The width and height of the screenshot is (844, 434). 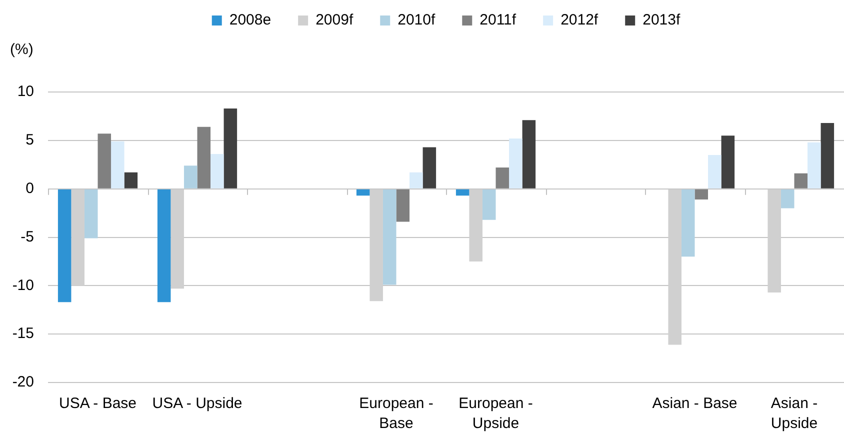 What do you see at coordinates (23, 382) in the screenshot?
I see `y-tick-label: -20` at bounding box center [23, 382].